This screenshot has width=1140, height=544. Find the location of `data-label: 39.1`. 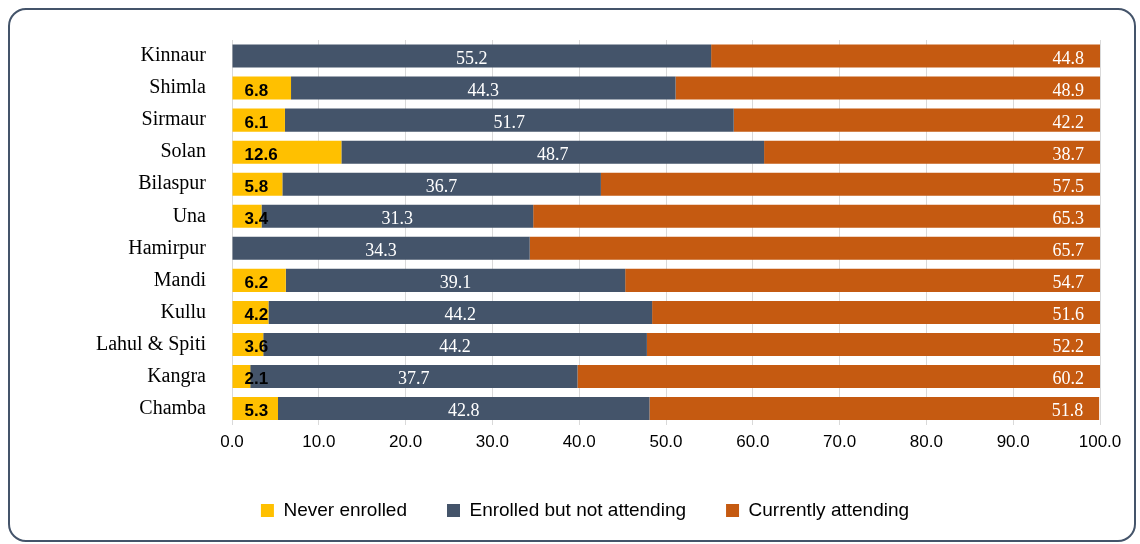

data-label: 39.1 is located at coordinates (455, 282).